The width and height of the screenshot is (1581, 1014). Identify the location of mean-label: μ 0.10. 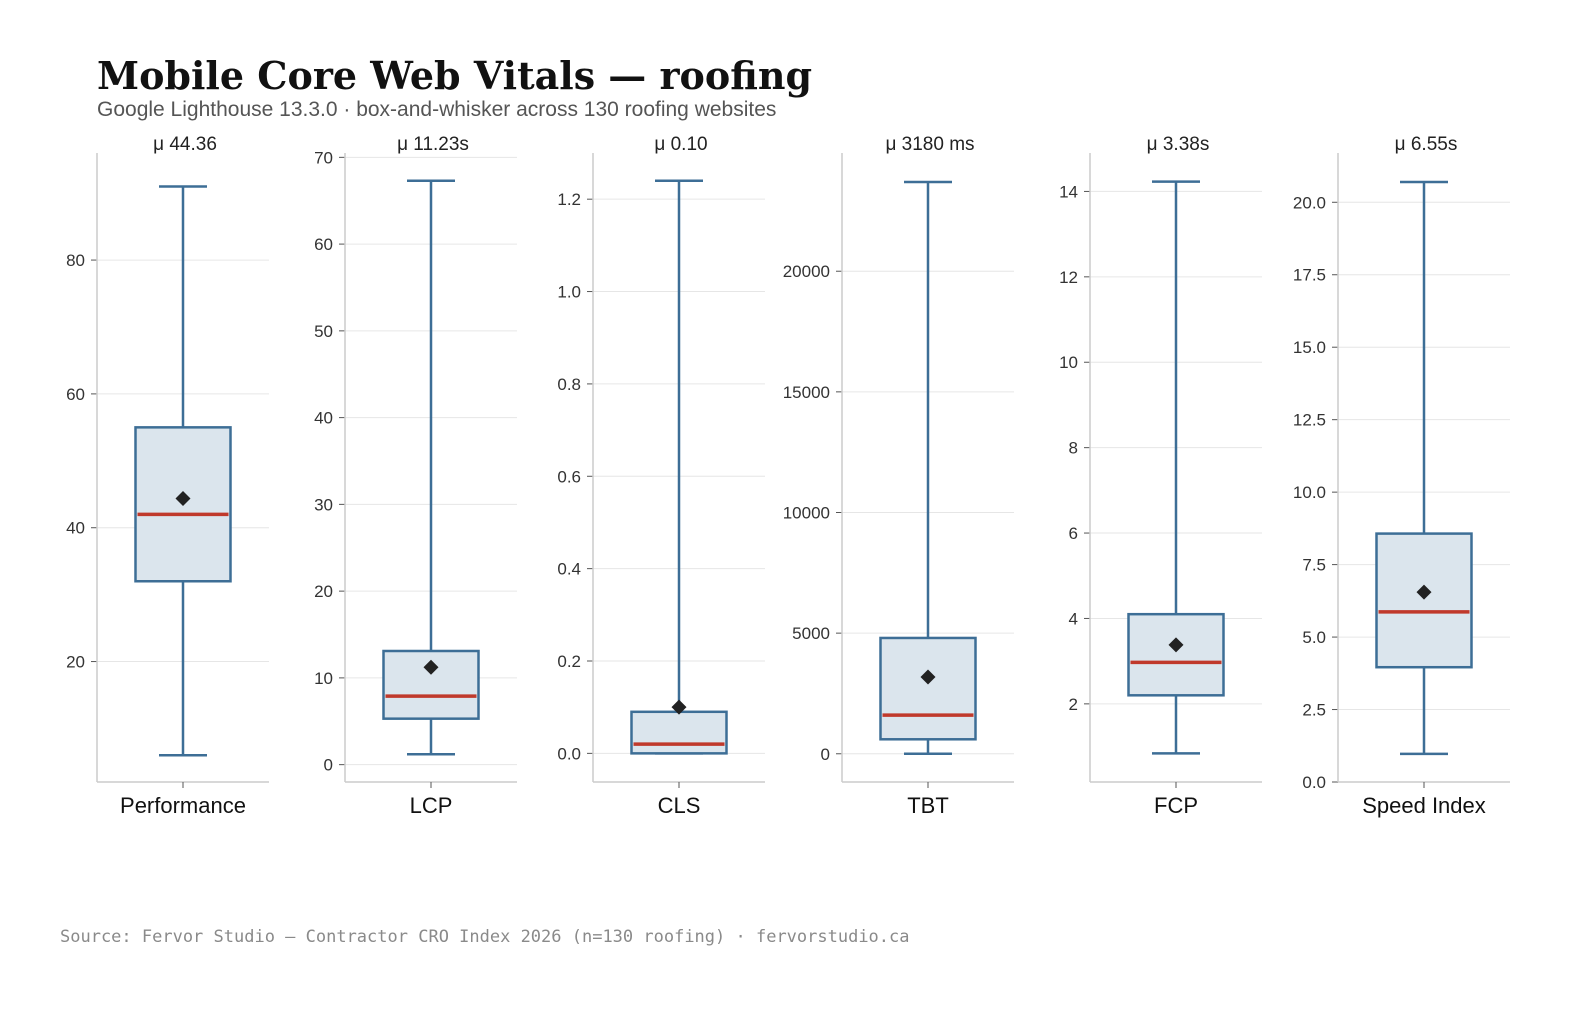
(680, 144).